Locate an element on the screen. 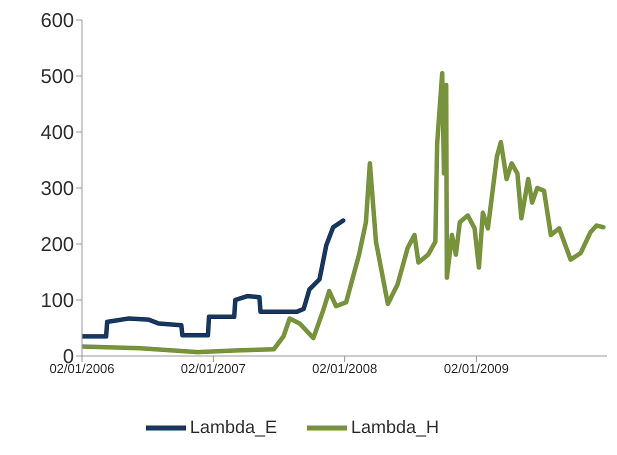 This screenshot has width=617, height=455. y-tick-label: 500 is located at coordinates (57, 77).